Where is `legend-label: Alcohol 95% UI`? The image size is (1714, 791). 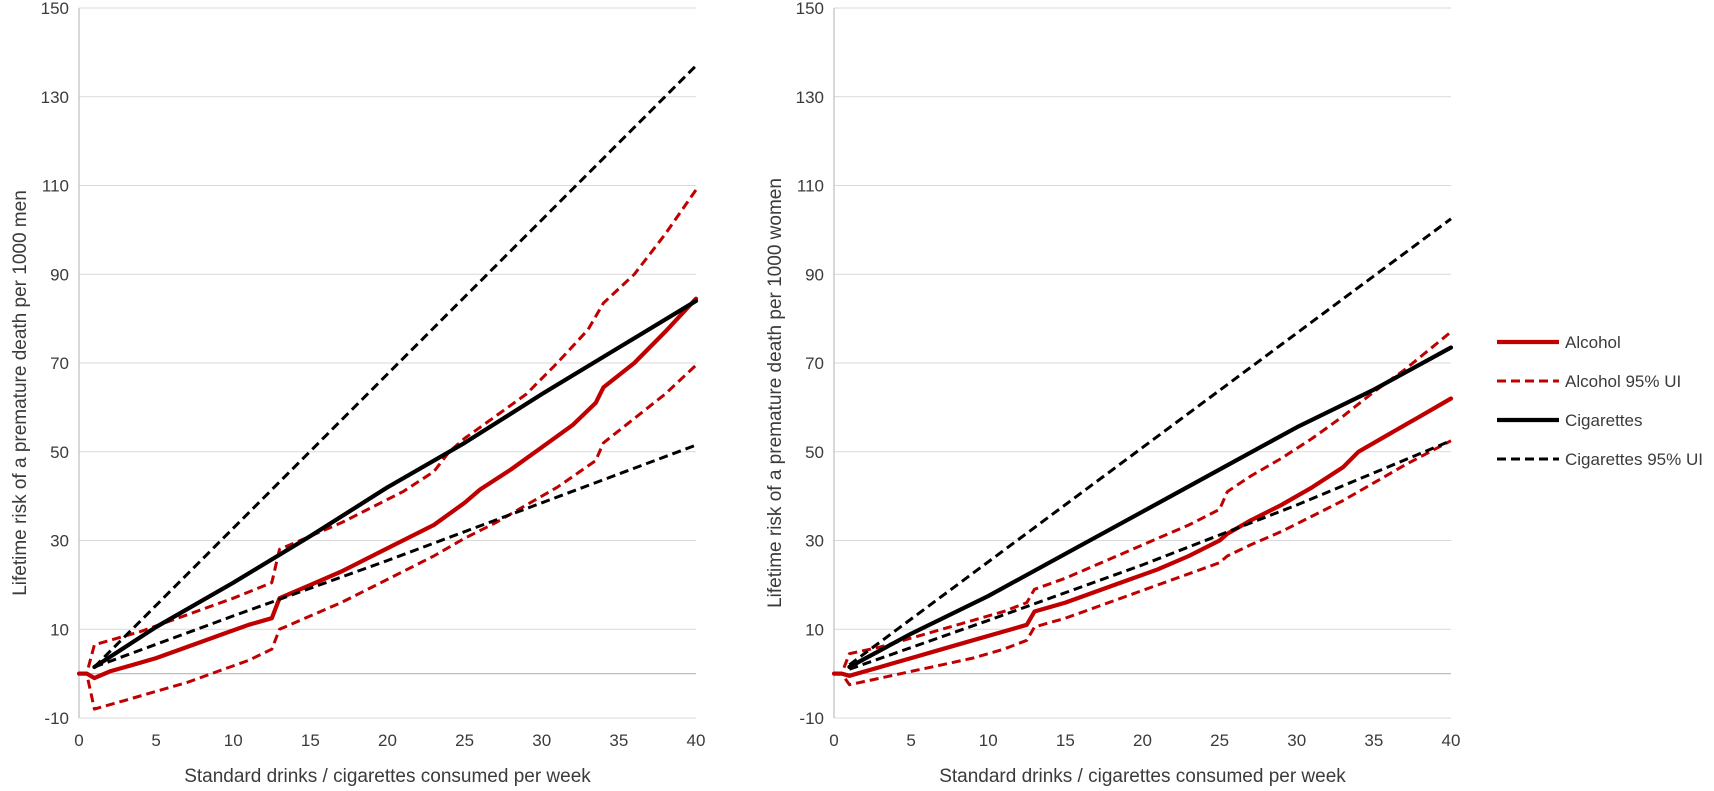 legend-label: Alcohol 95% UI is located at coordinates (1623, 381).